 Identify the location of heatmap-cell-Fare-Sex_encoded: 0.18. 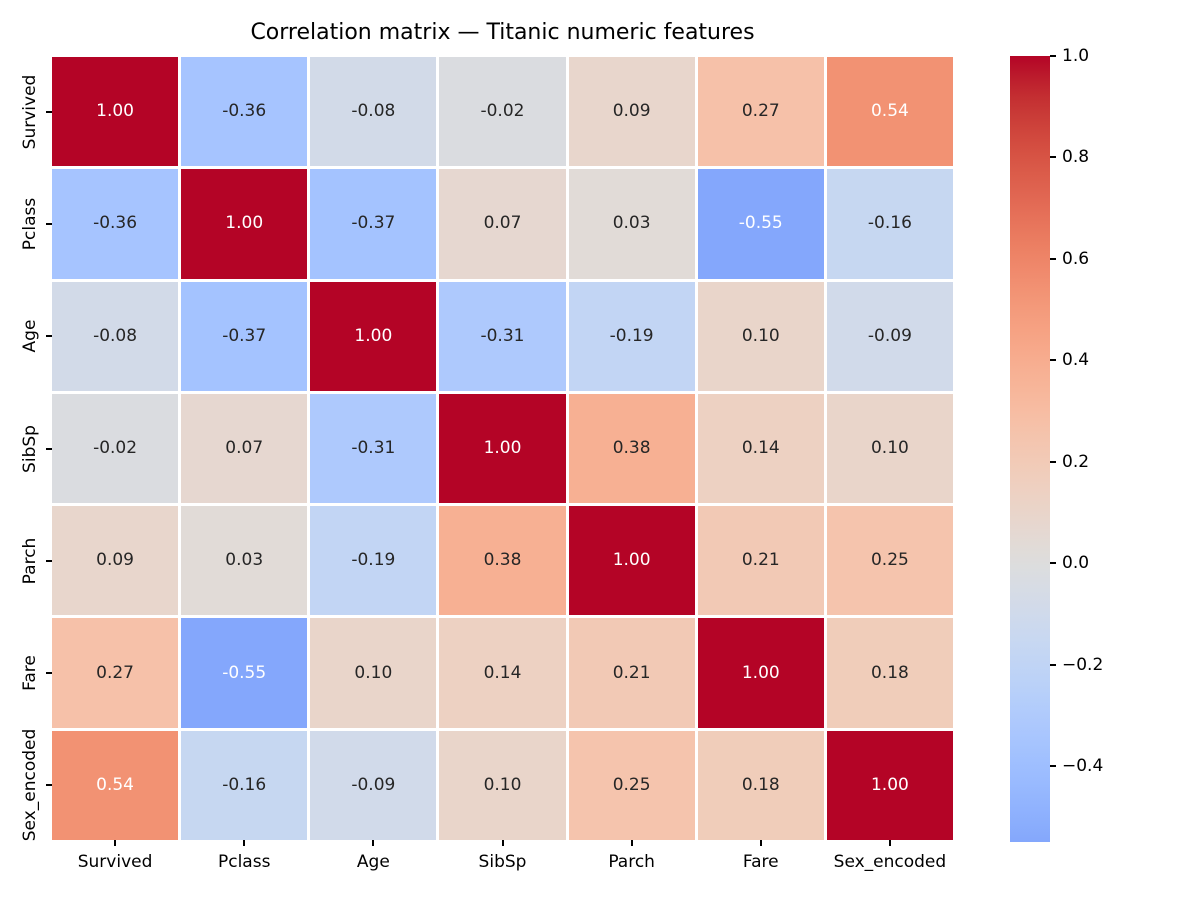
(889, 673).